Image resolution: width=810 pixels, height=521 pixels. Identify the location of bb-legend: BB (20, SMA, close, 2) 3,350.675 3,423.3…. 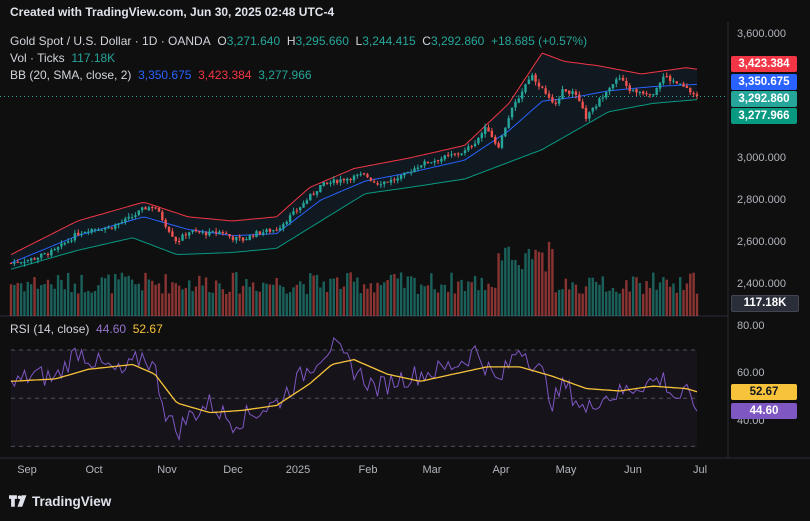
(161, 75).